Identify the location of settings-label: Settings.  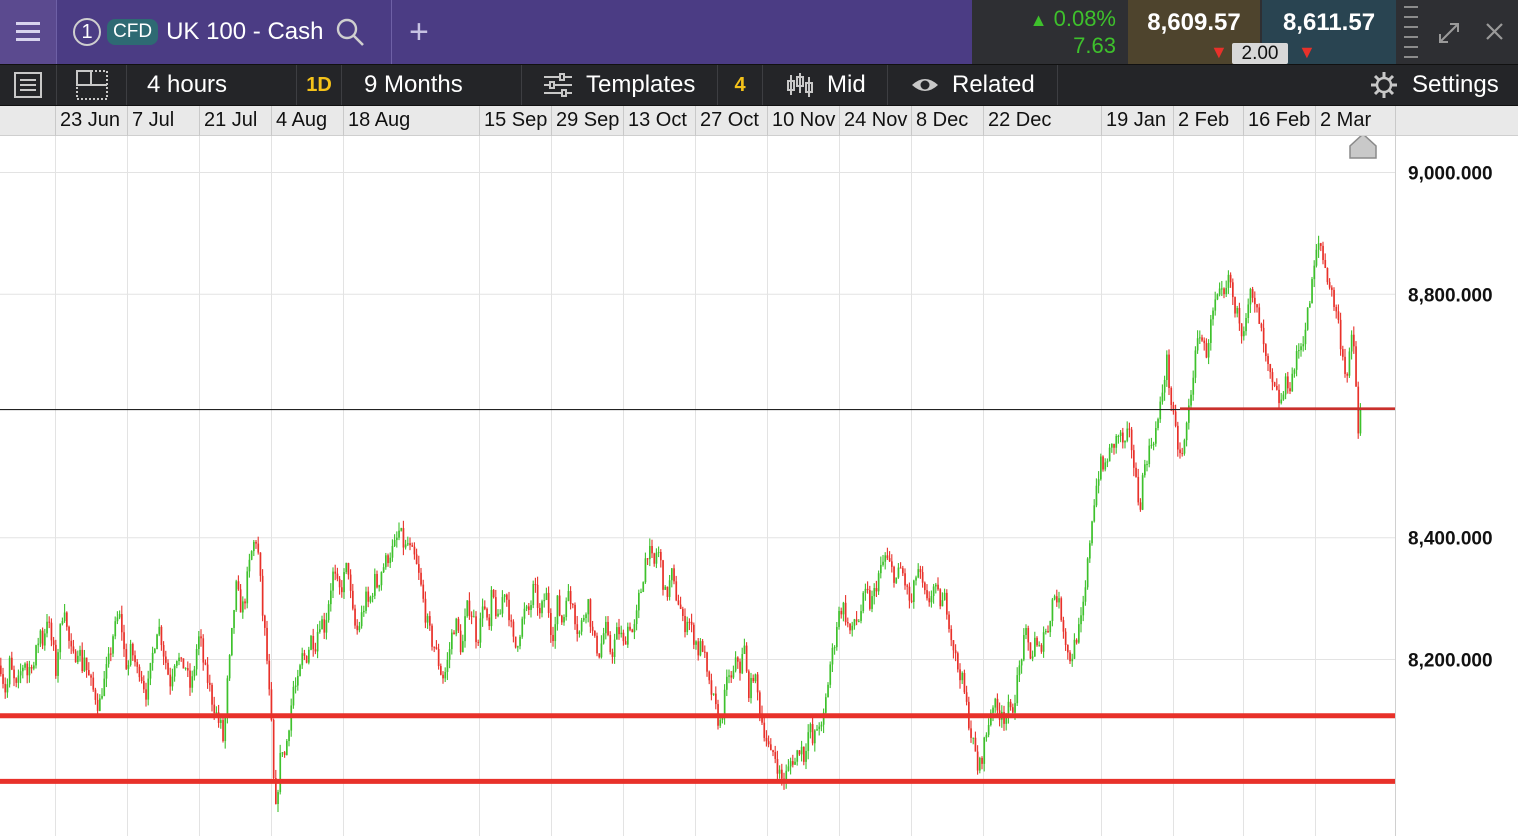
(1455, 84).